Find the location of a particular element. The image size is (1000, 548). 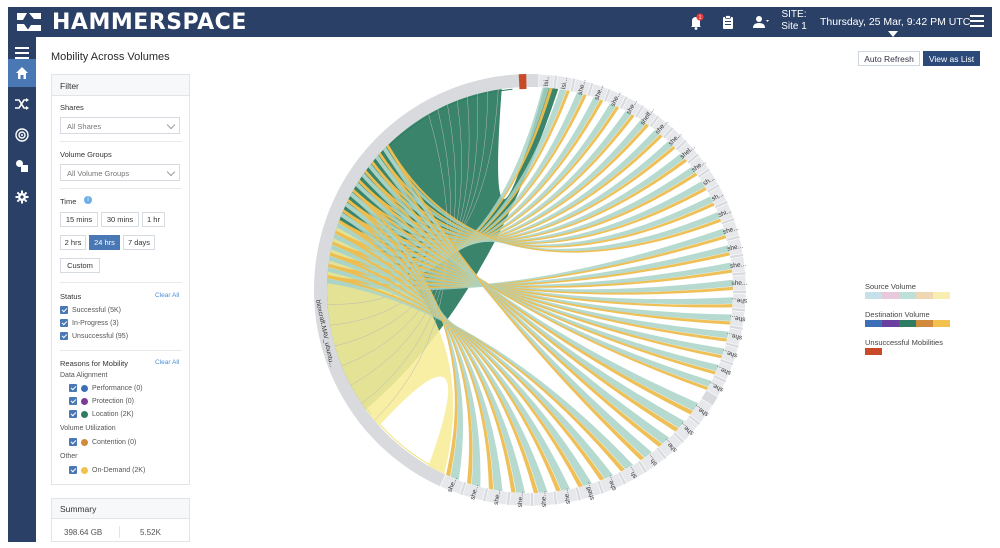

reason-on-demand-checkbox: On-Demand (2K) is located at coordinates (107, 470).